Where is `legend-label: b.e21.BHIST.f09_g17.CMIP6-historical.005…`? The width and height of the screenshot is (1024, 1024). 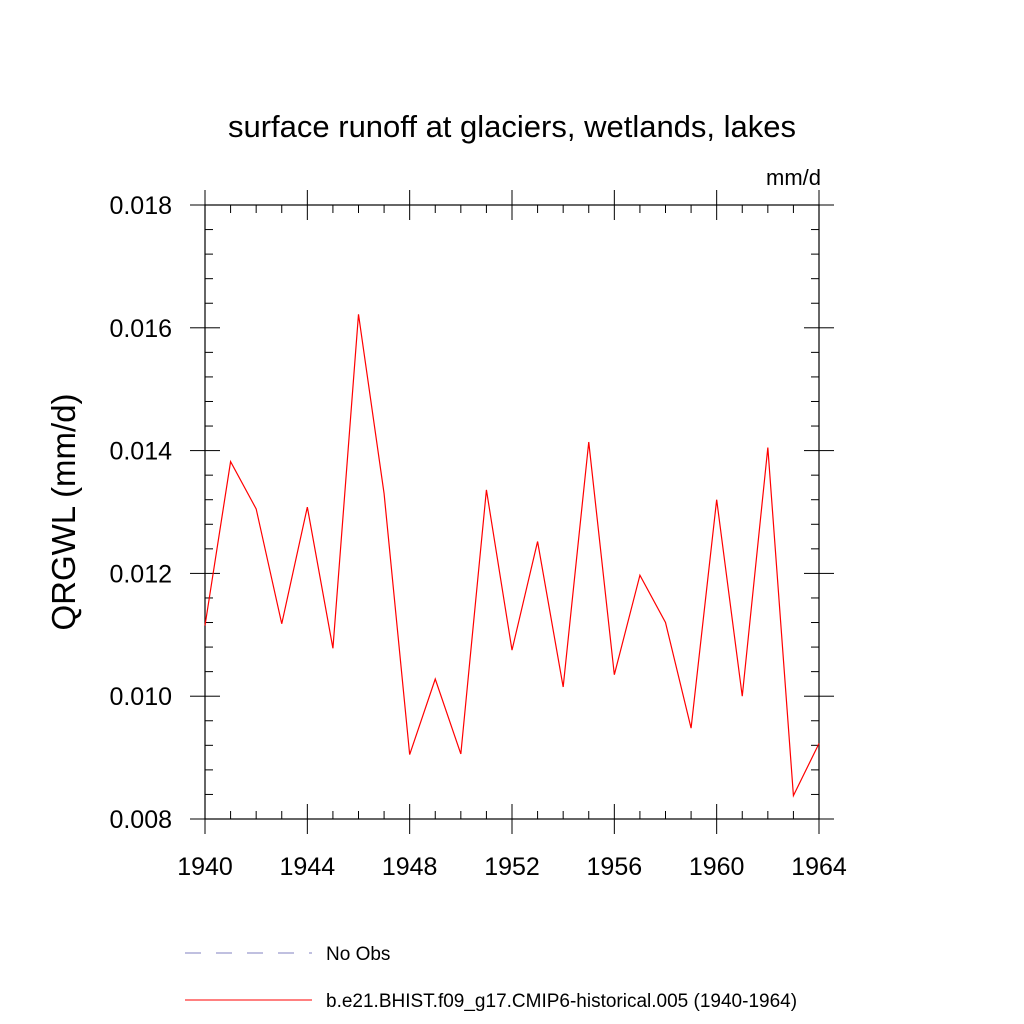 legend-label: b.e21.BHIST.f09_g17.CMIP6-historical.005… is located at coordinates (561, 1001).